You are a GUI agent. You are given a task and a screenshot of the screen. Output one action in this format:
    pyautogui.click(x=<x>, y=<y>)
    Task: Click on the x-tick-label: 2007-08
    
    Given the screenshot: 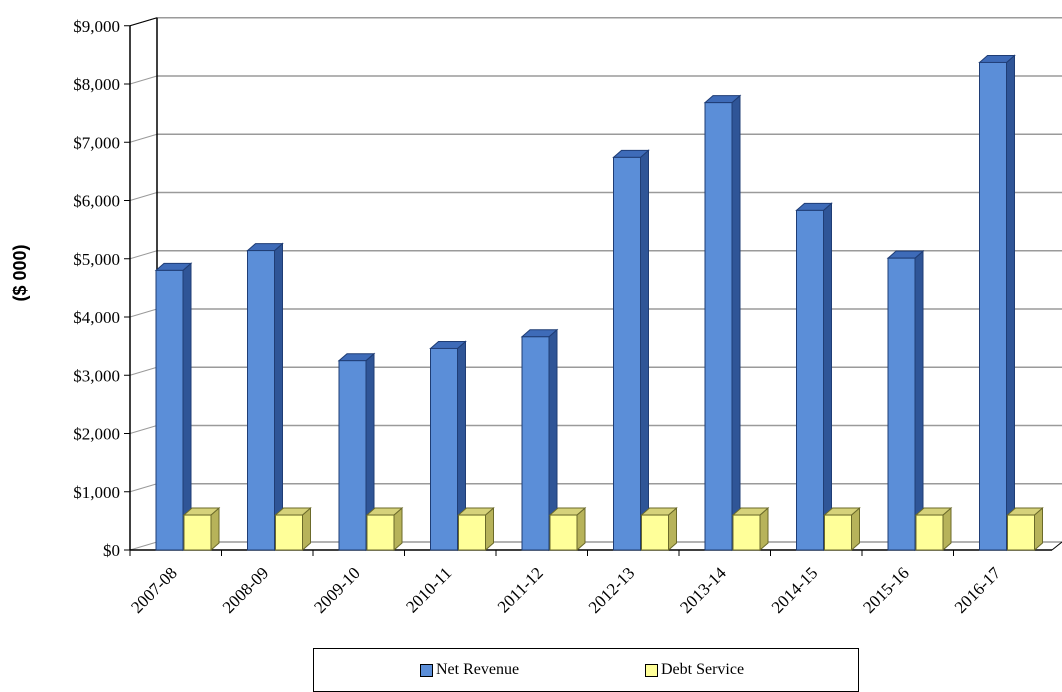 What is the action you would take?
    pyautogui.click(x=154, y=590)
    